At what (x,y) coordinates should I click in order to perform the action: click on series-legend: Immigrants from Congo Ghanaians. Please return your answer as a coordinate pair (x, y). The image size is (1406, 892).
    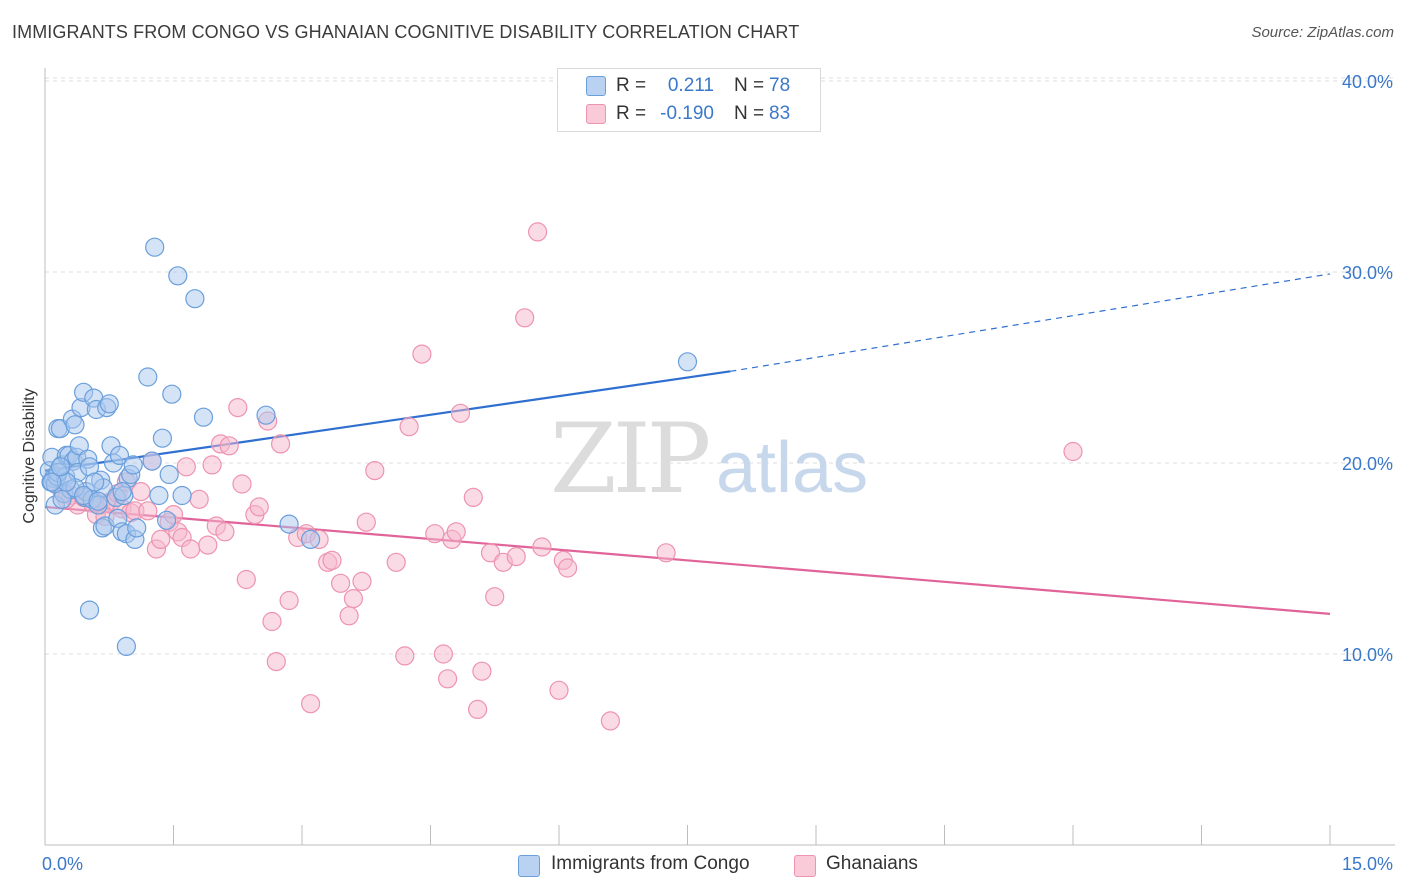
    Looking at the image, I should click on (703, 865).